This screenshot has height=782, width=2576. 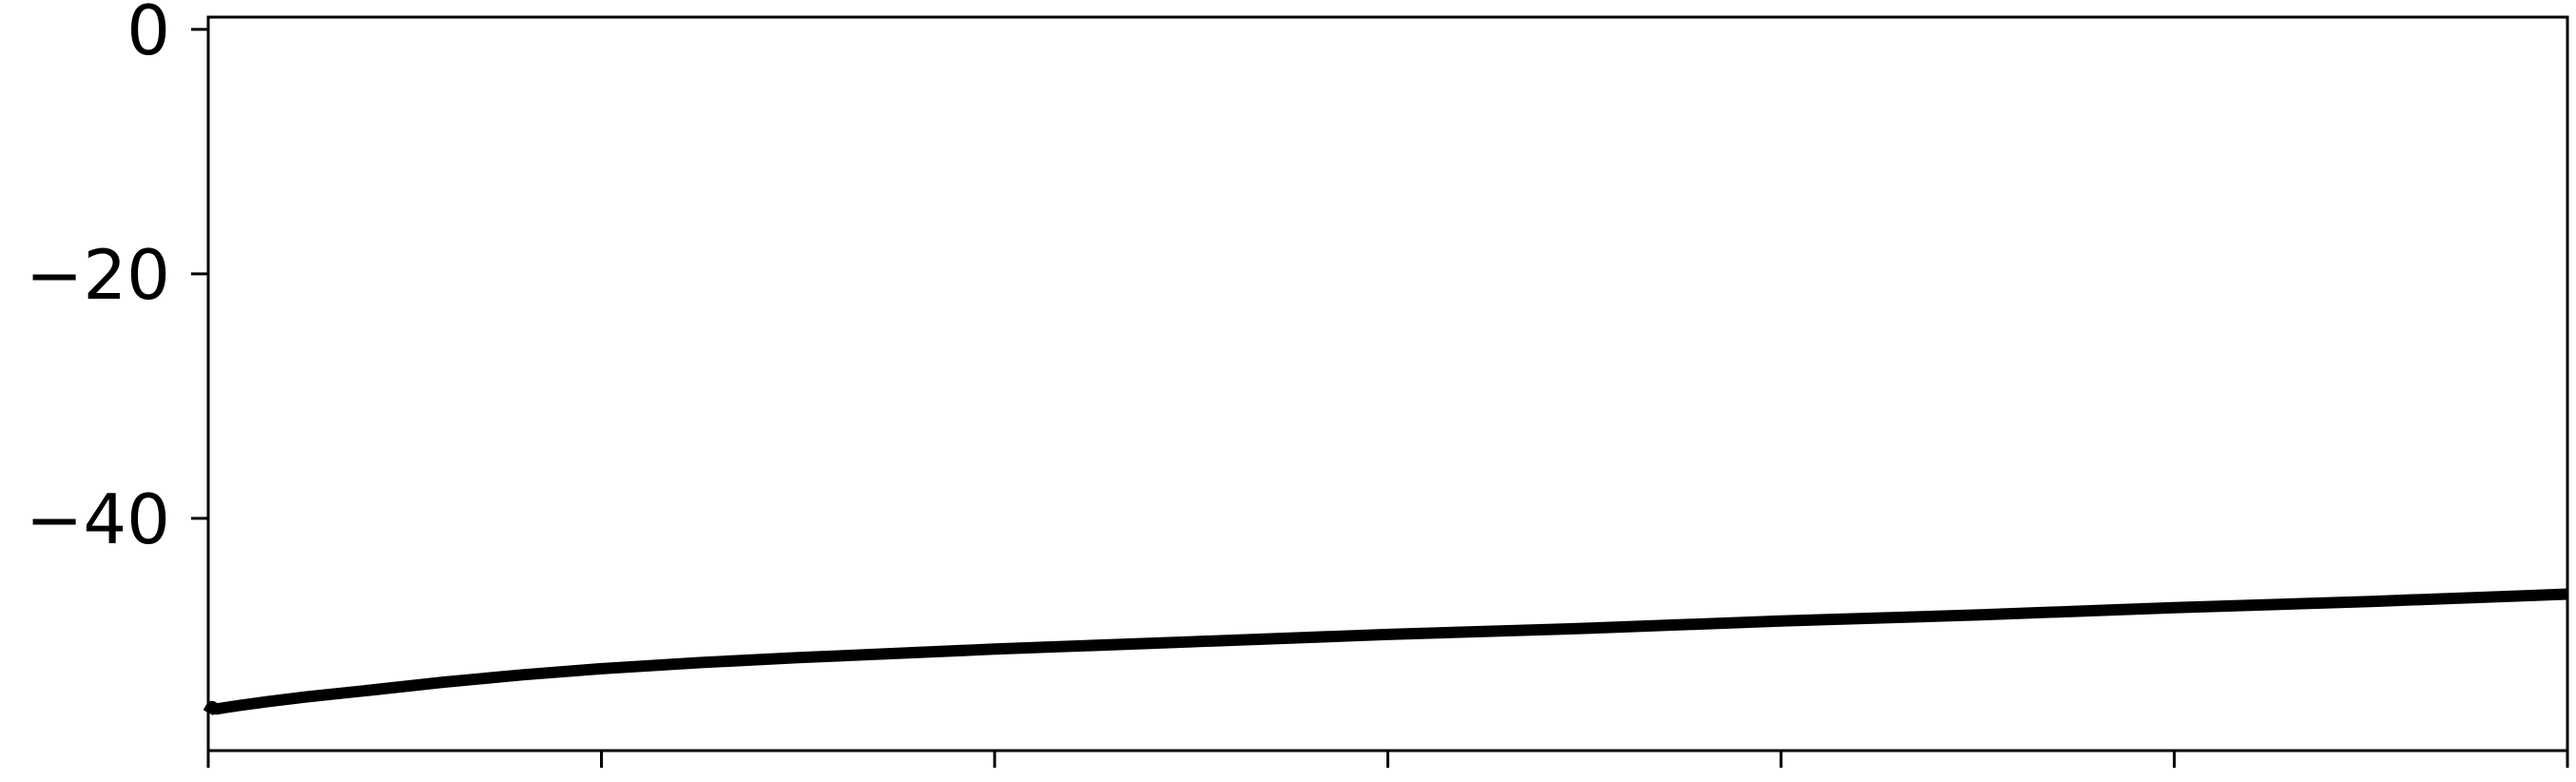 I want to click on y-tick-label: −40, so click(x=98, y=519).